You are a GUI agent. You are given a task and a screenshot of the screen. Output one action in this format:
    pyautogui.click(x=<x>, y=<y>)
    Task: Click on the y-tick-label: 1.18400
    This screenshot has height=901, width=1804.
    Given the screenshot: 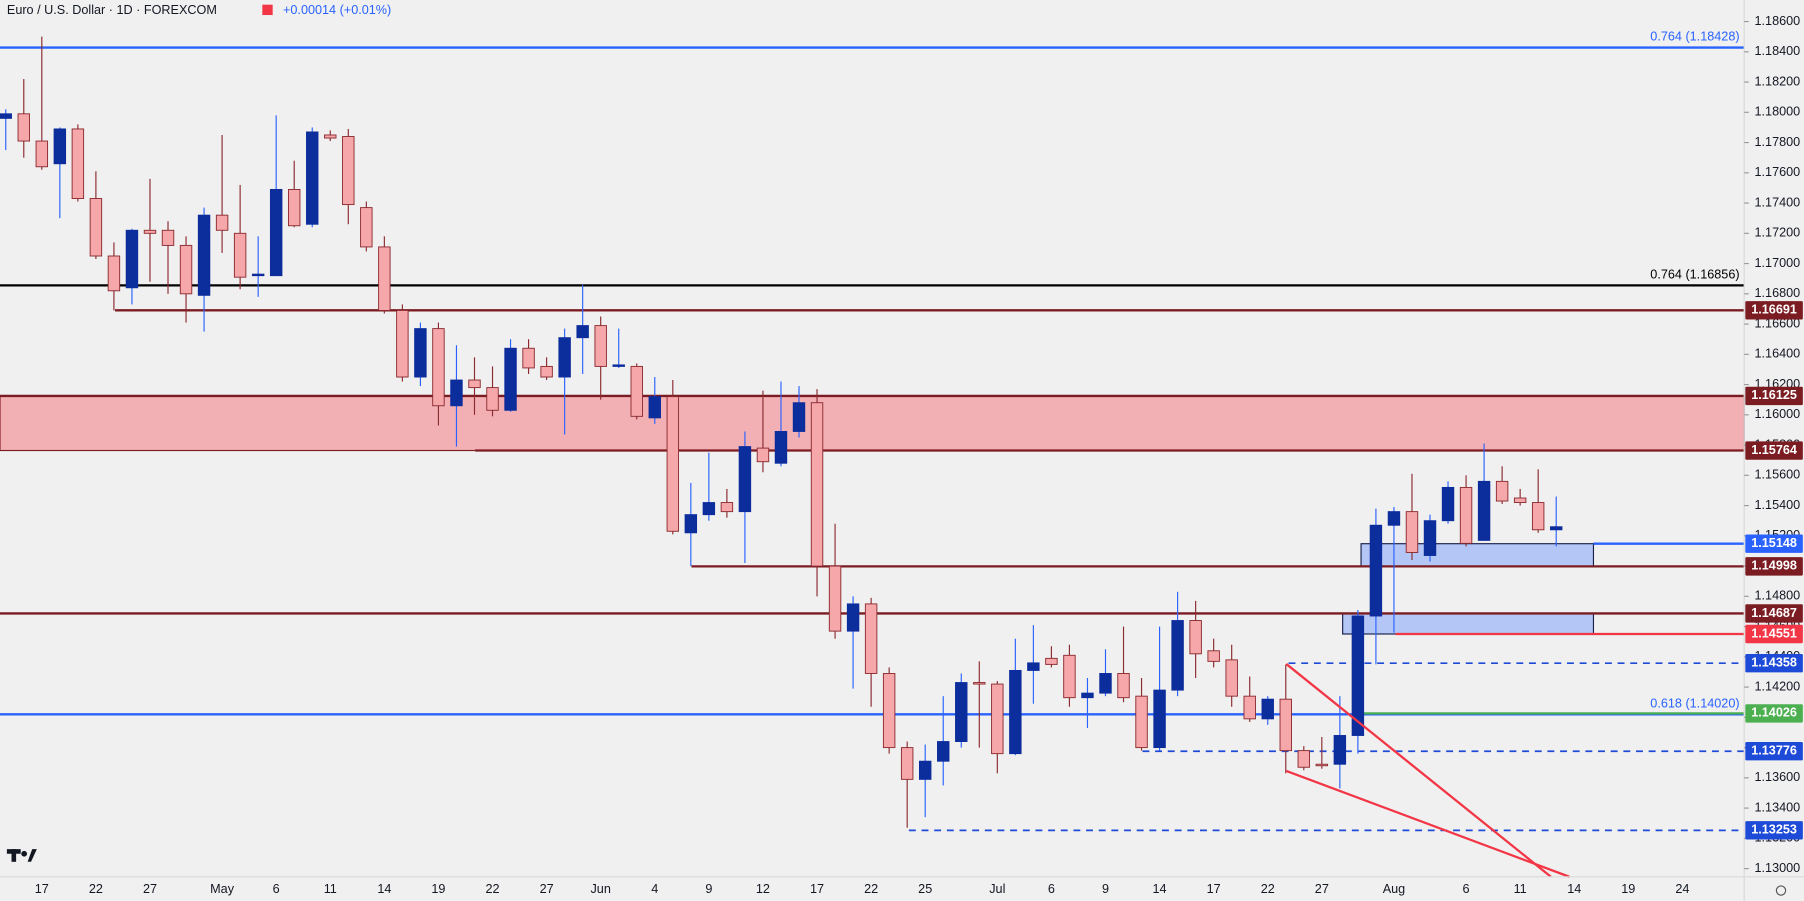 What is the action you would take?
    pyautogui.click(x=1778, y=51)
    